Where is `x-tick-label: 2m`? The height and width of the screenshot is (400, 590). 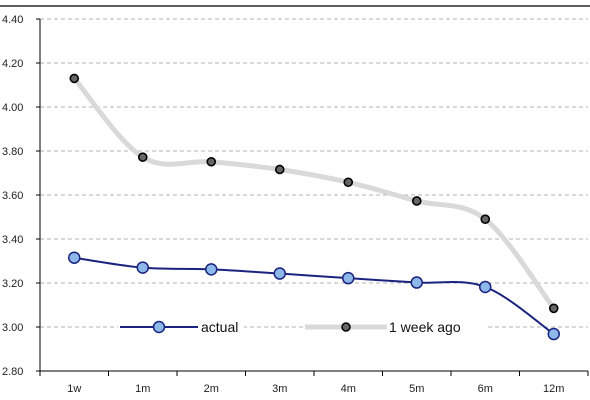
x-tick-label: 2m is located at coordinates (211, 389).